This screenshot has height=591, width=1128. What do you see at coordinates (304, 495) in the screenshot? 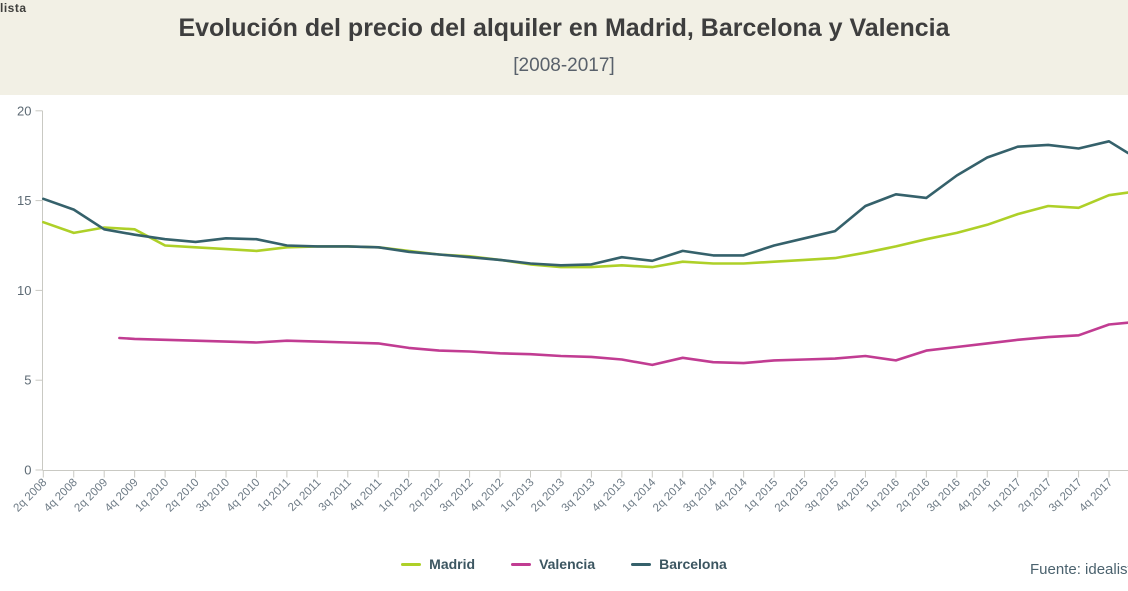
I see `x-tick-label: 2q 2011` at bounding box center [304, 495].